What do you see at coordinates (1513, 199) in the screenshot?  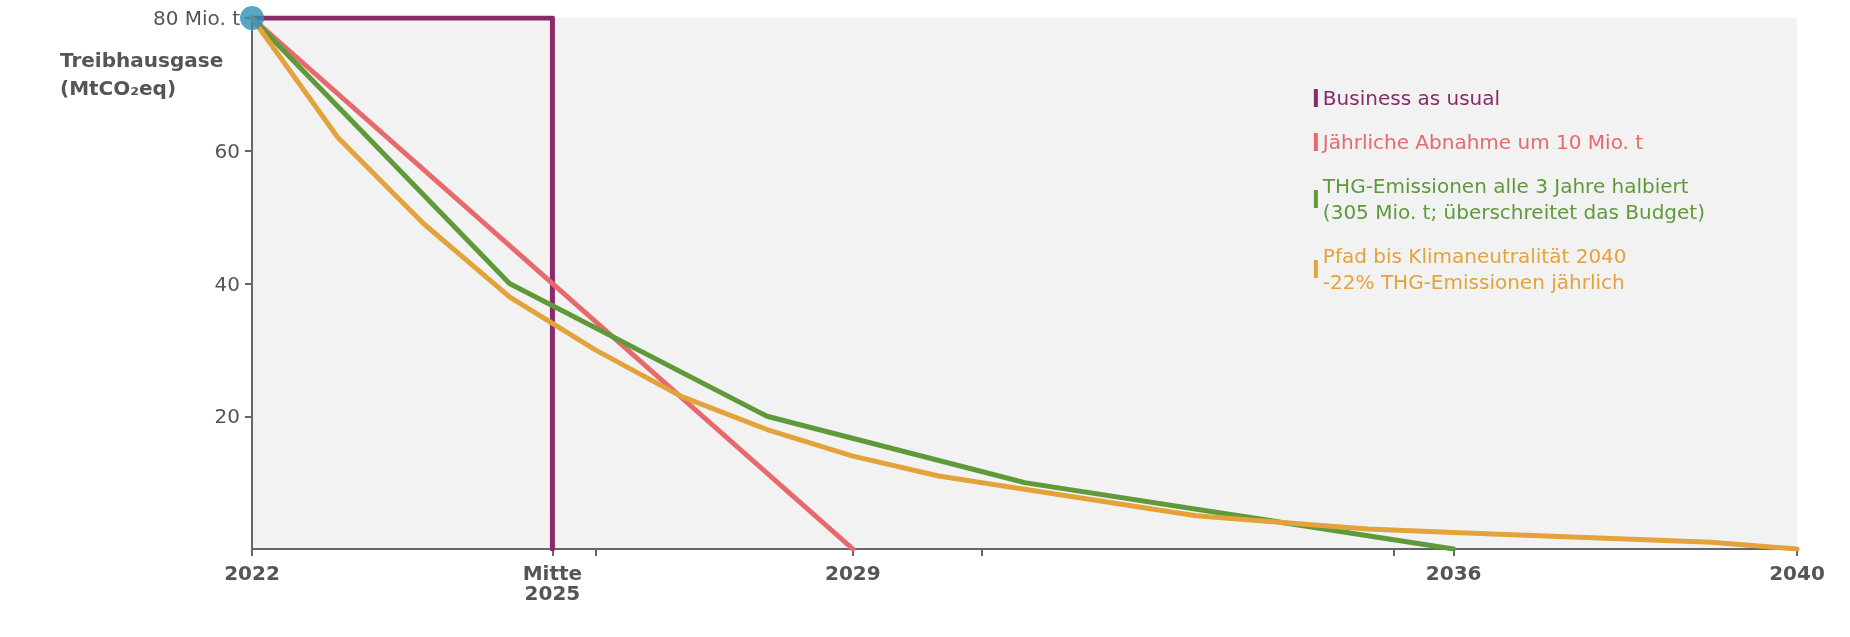 I see `legend-label: THG-Emissionen alle 3 Jahre halbiert (305 Mio. t; überschreitet das Budget)` at bounding box center [1513, 199].